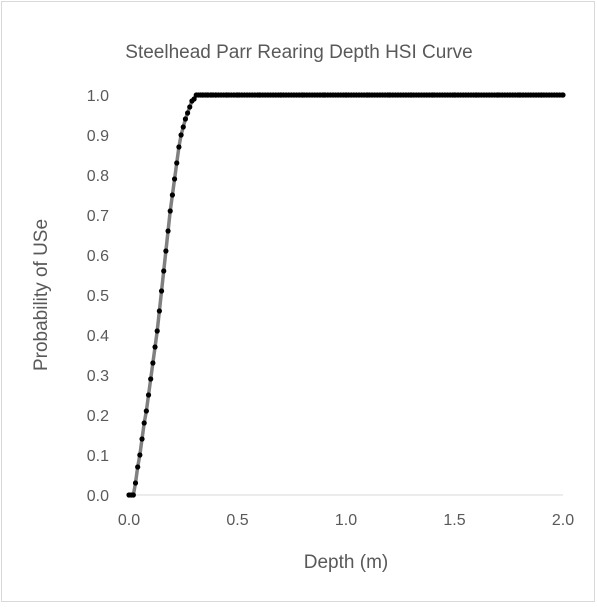  I want to click on y-tick-label: 0.6, so click(98, 256).